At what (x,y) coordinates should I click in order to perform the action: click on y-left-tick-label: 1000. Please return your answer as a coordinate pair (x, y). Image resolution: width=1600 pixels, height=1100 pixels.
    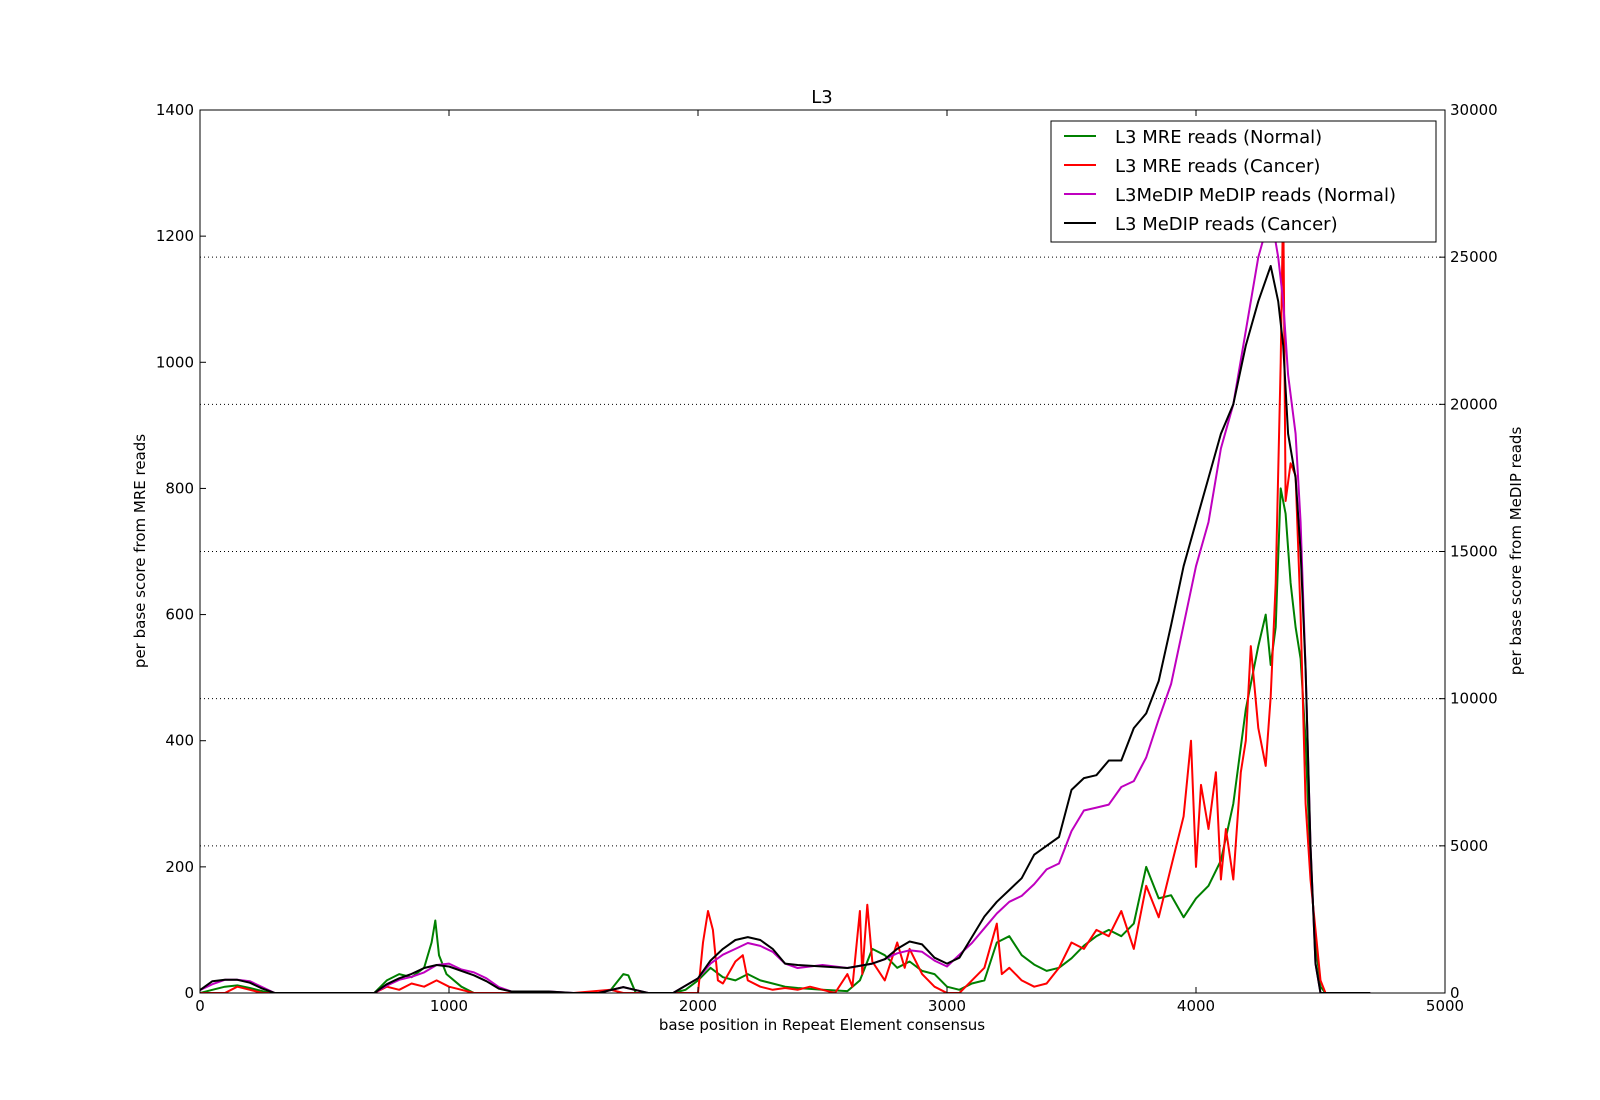
    Looking at the image, I should click on (175, 362).